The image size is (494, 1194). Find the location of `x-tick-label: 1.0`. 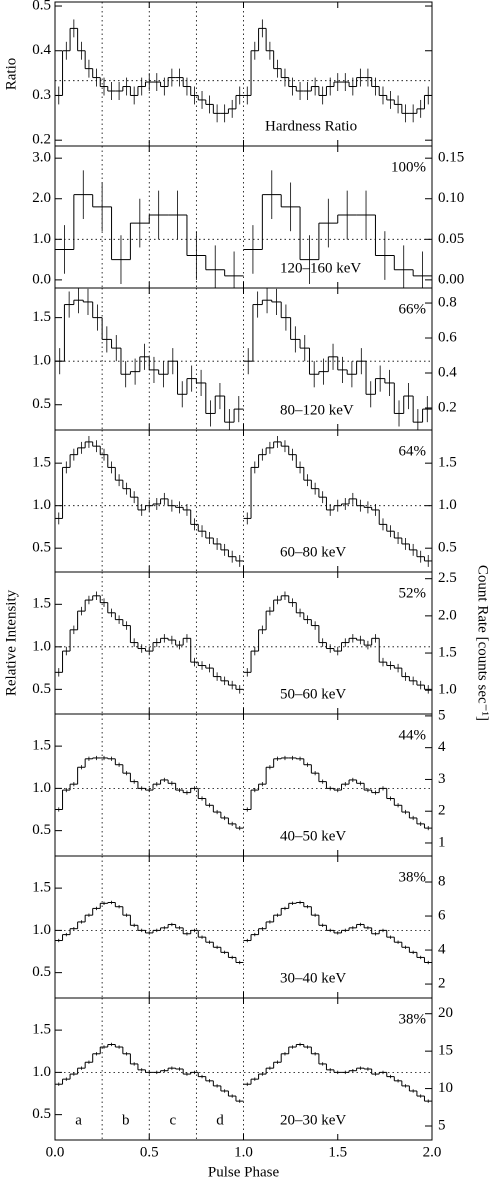

x-tick-label: 1.0 is located at coordinates (243, 1152).